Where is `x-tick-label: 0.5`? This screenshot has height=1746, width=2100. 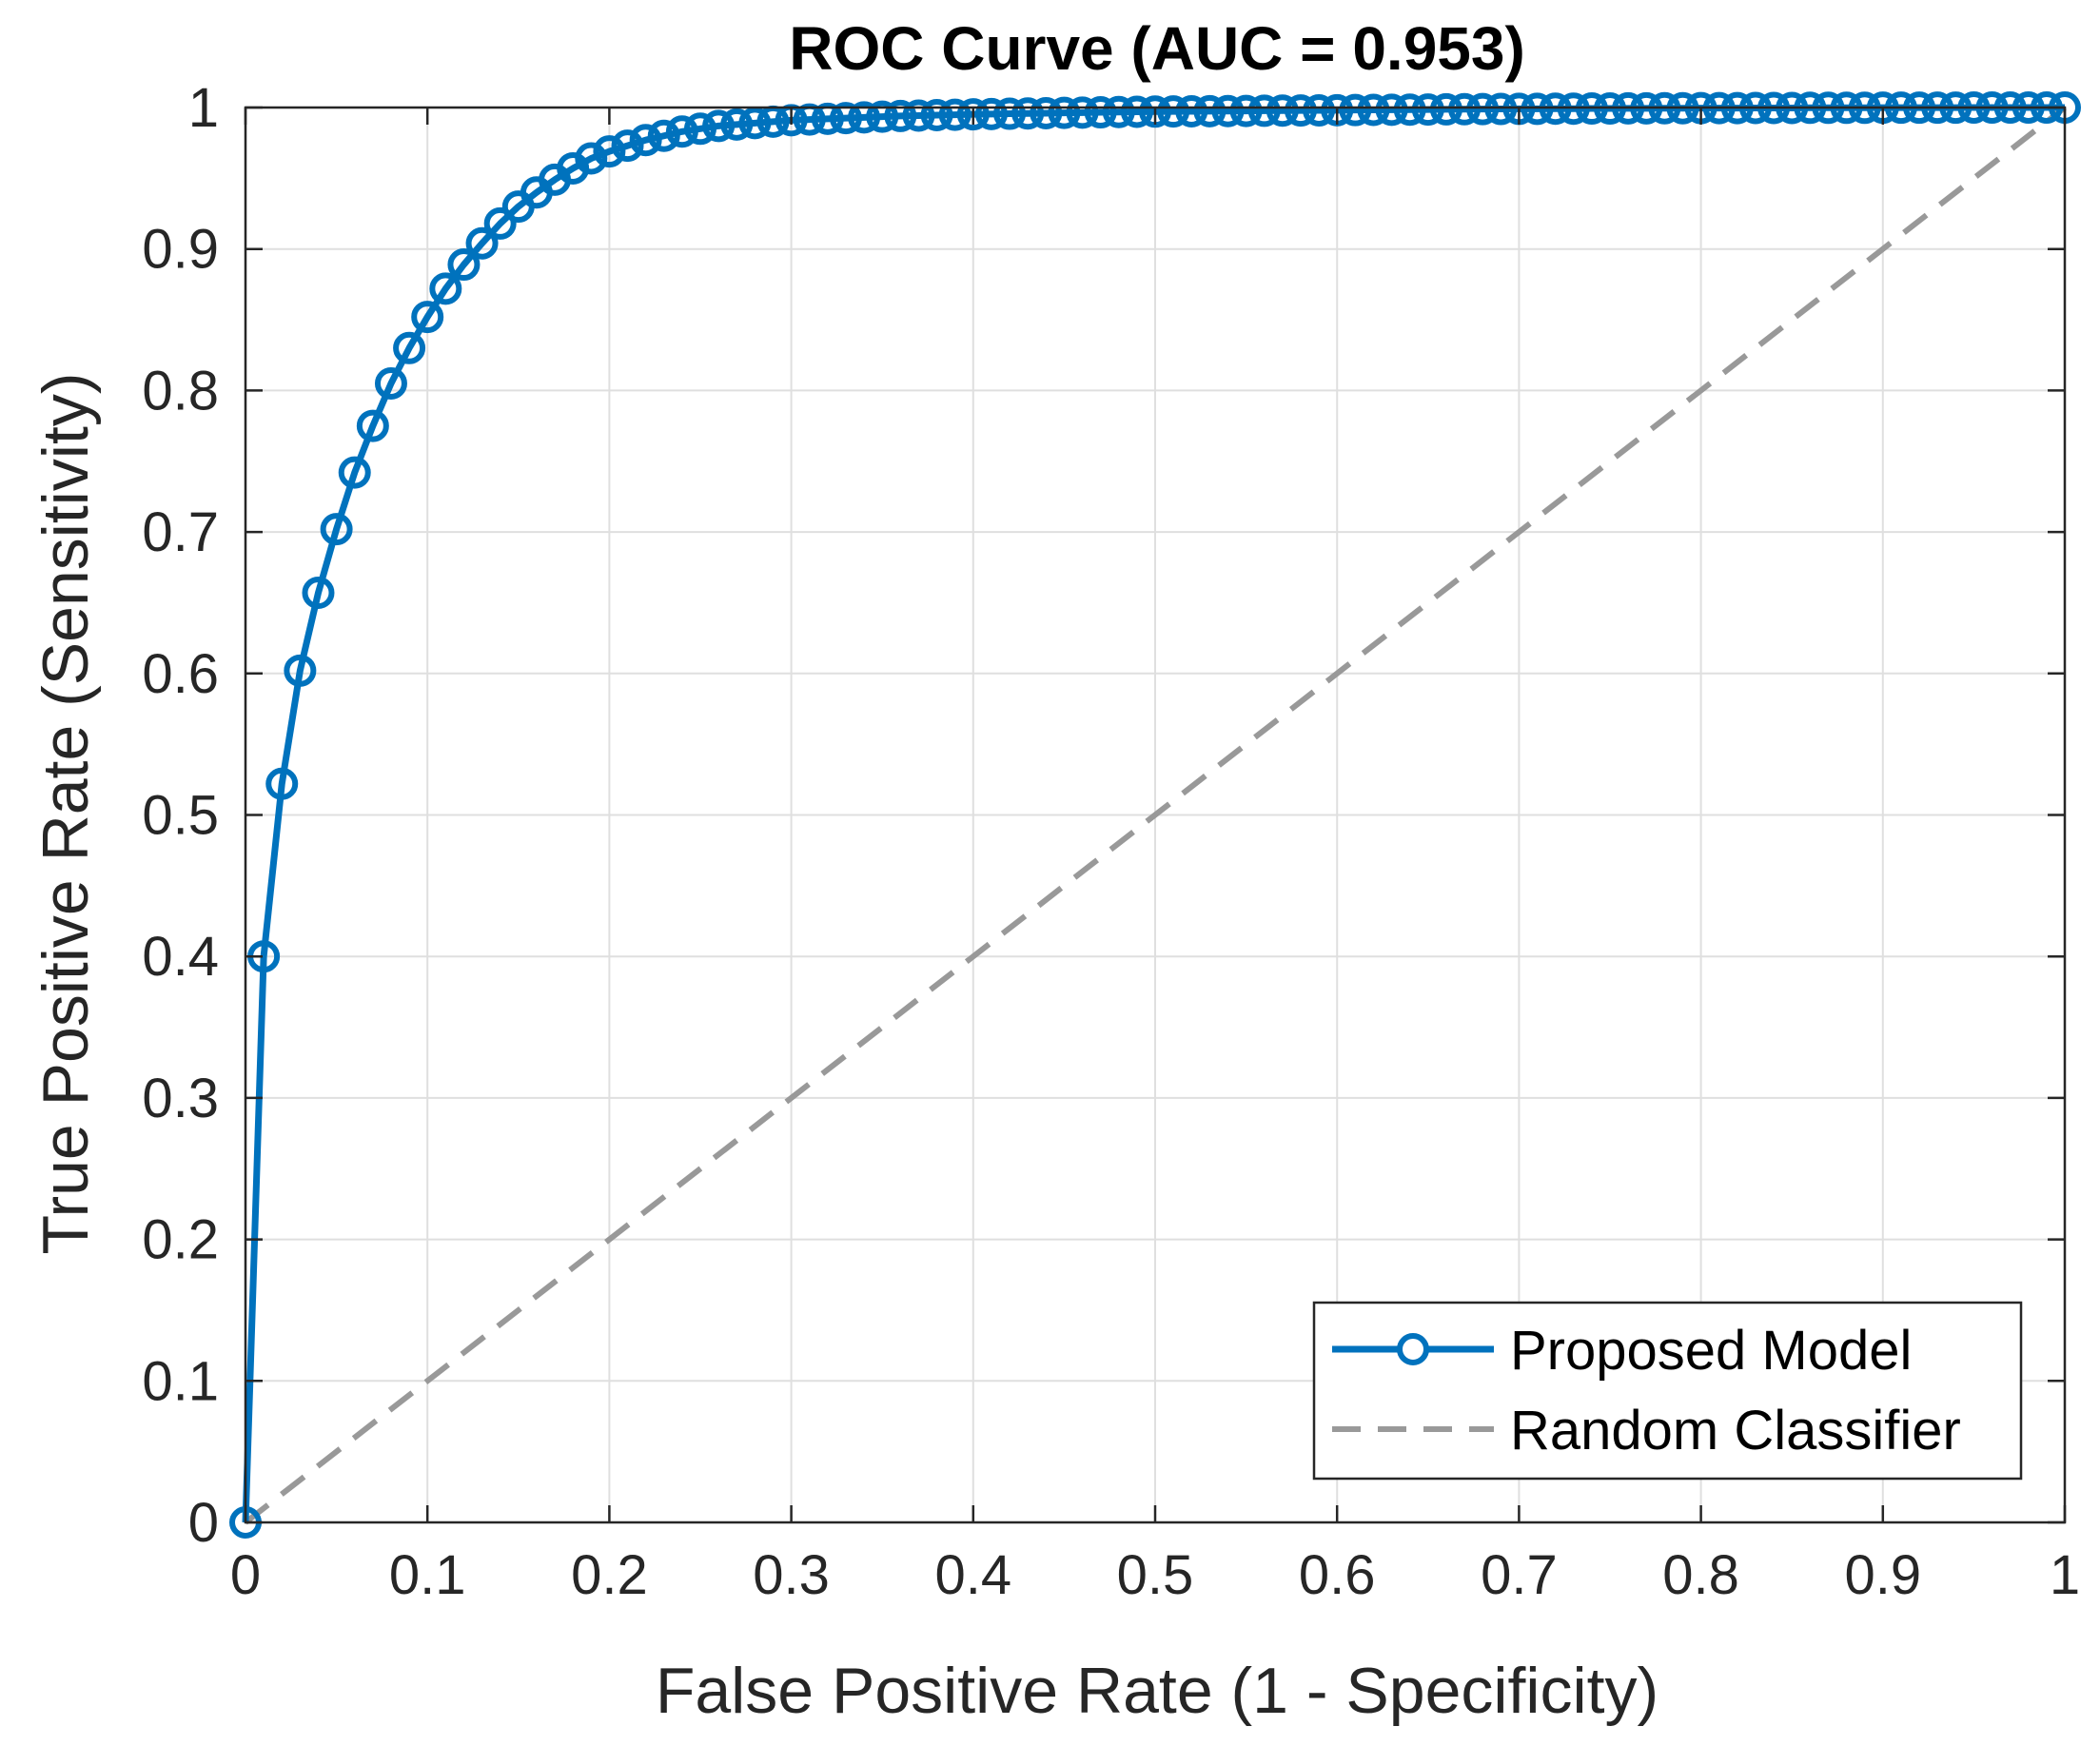 x-tick-label: 0.5 is located at coordinates (1155, 1575).